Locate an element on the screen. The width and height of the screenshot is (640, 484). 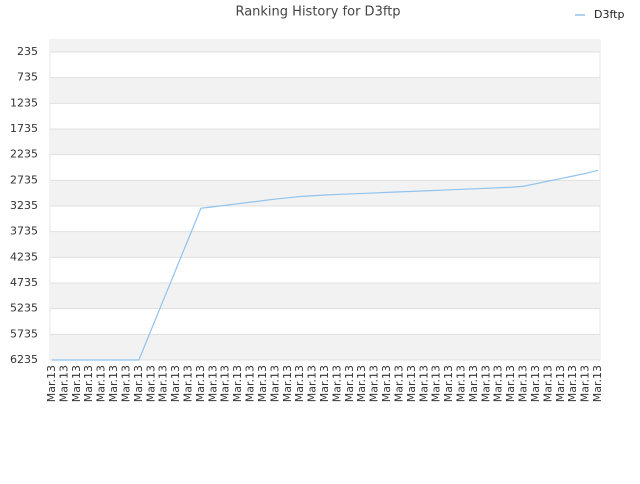
y-tick-label: 3735 is located at coordinates (24, 231).